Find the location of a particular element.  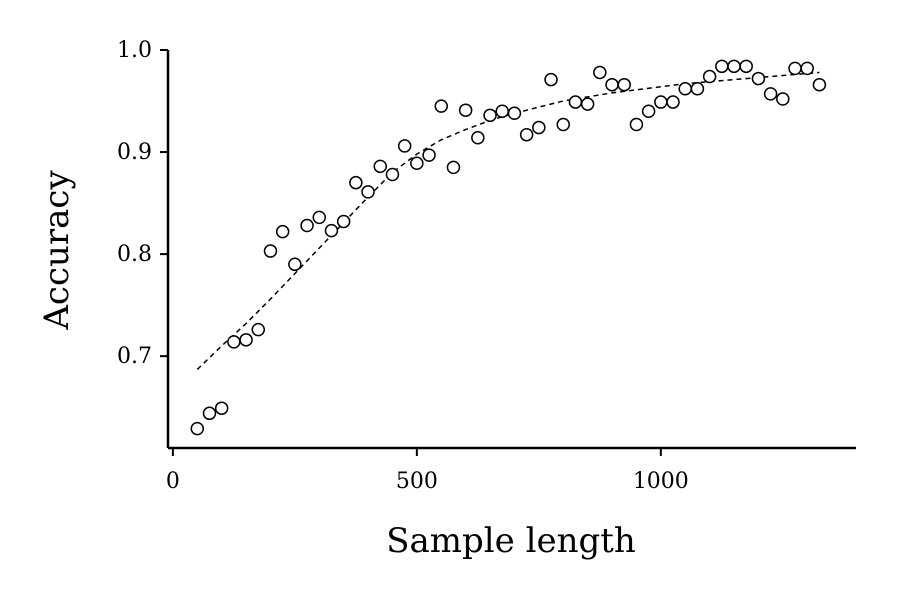

x-tick-label: 500 is located at coordinates (417, 481).